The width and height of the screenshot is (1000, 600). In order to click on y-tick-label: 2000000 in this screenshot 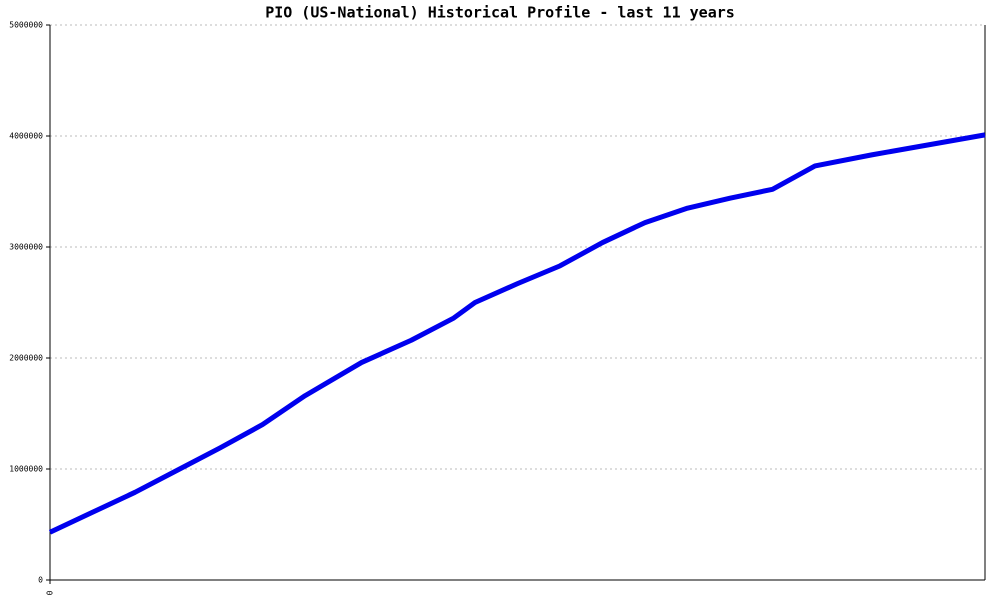, I will do `click(26, 358)`.